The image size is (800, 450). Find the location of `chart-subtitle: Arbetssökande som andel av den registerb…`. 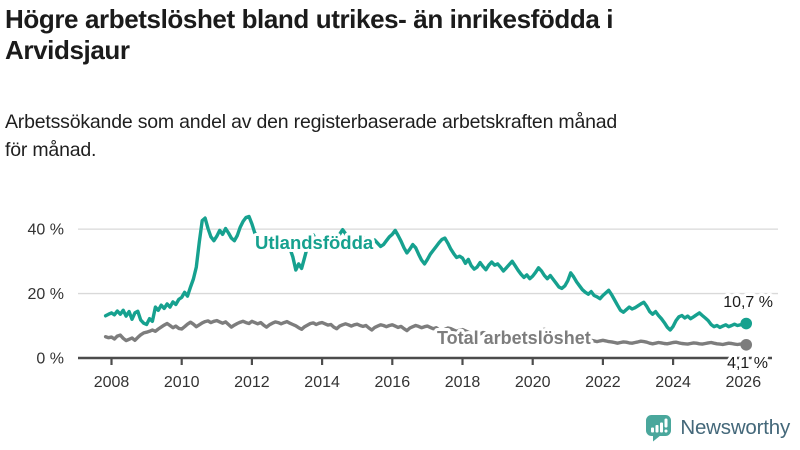

chart-subtitle: Arbetssökande som andel av den registerb… is located at coordinates (400, 136).